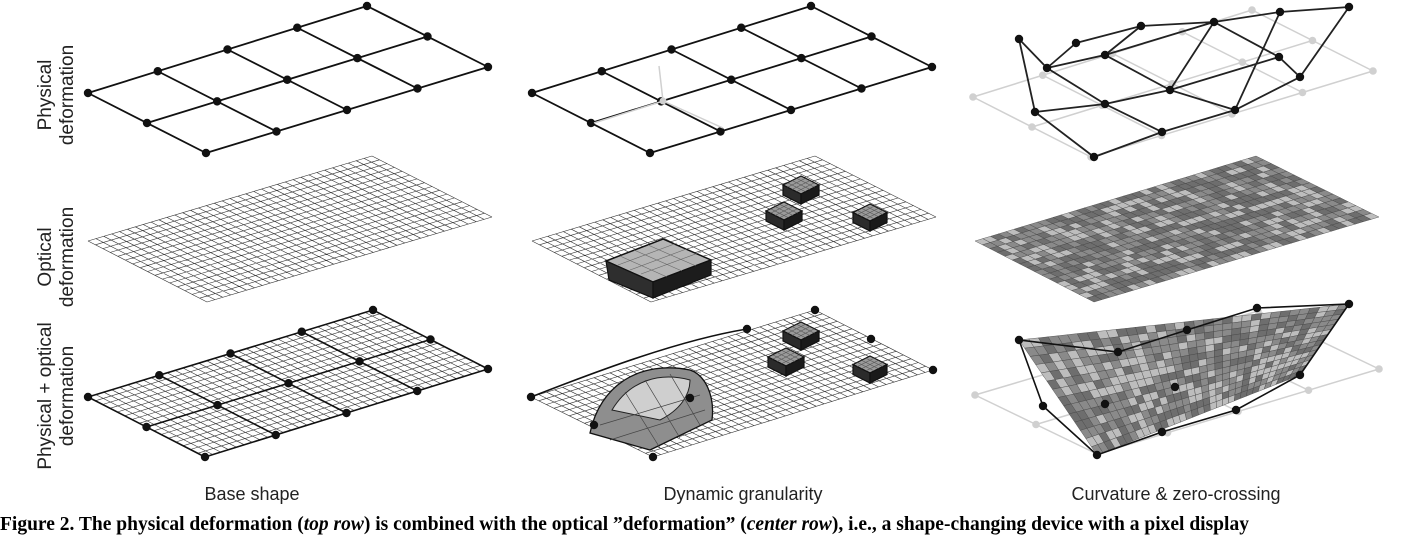 This screenshot has width=1414, height=536. What do you see at coordinates (45, 395) in the screenshot?
I see `row-label-combined-line1: Physical + optical` at bounding box center [45, 395].